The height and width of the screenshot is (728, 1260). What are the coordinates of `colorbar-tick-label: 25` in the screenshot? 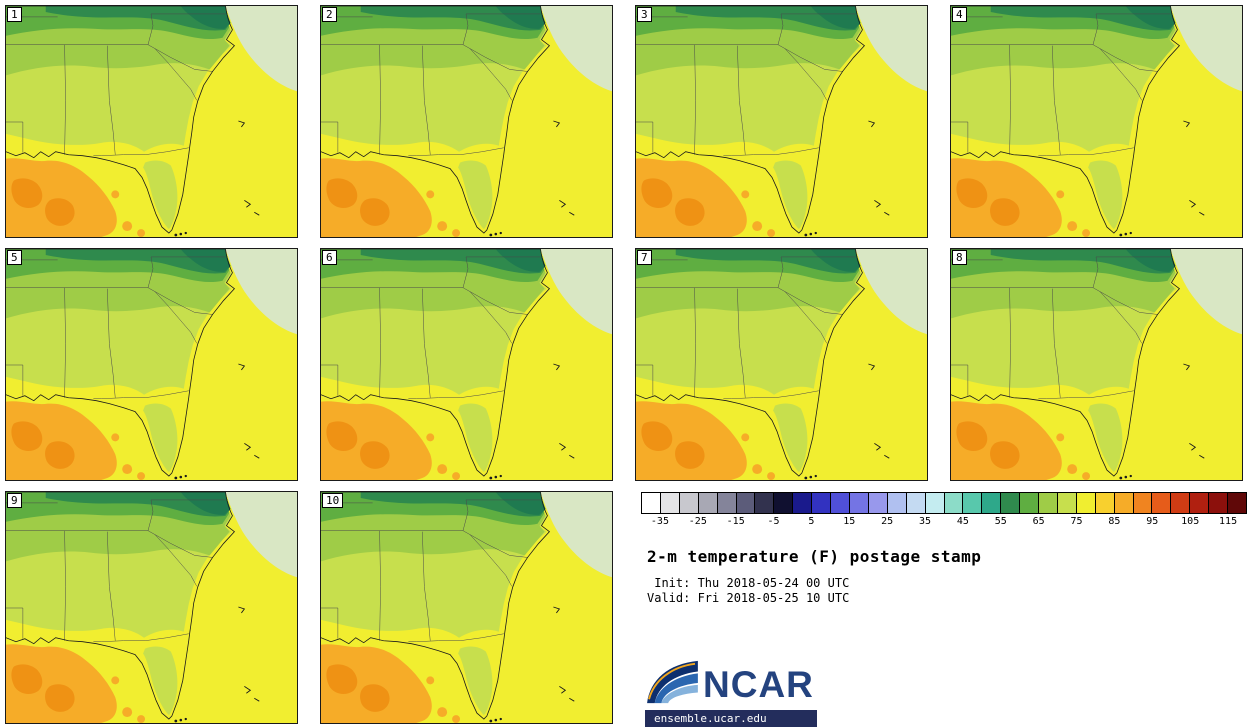 It's located at (887, 521).